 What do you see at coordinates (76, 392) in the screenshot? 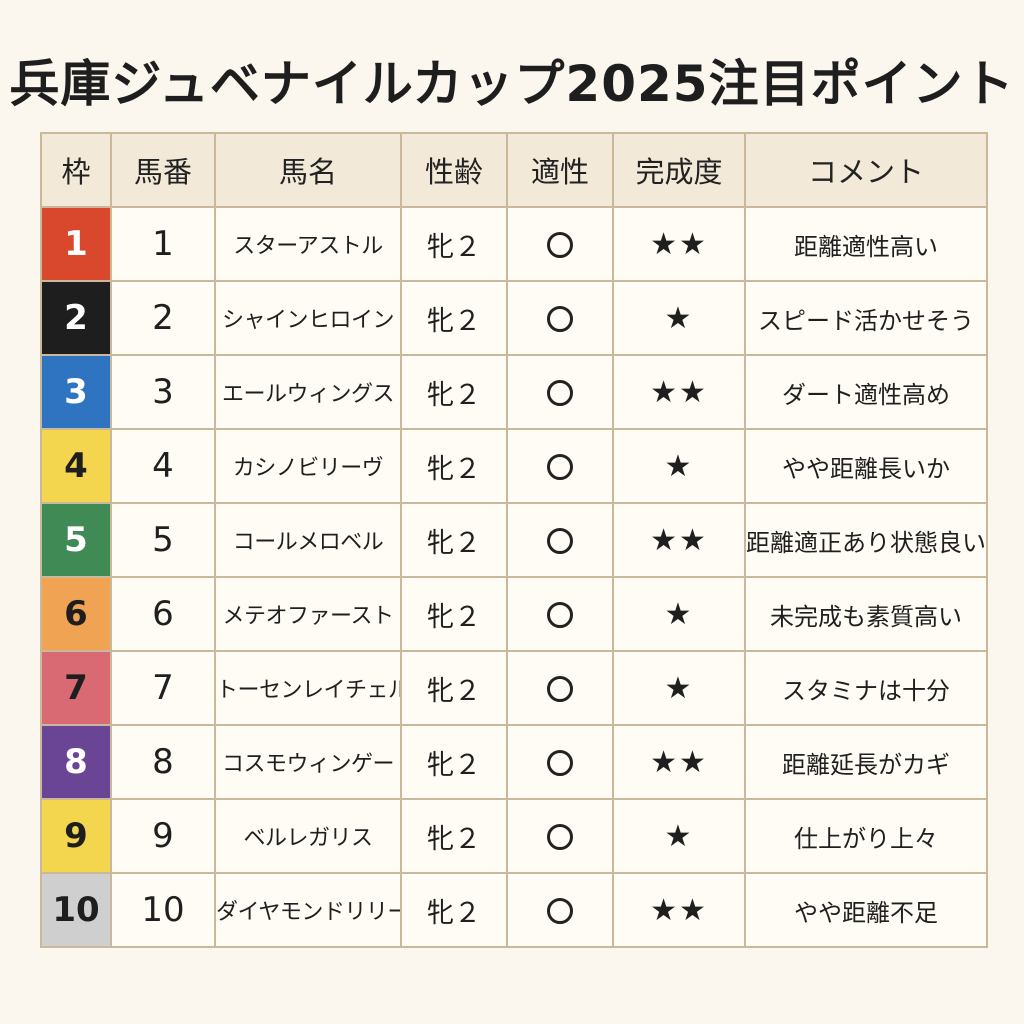
I see `waku-badge: 3` at bounding box center [76, 392].